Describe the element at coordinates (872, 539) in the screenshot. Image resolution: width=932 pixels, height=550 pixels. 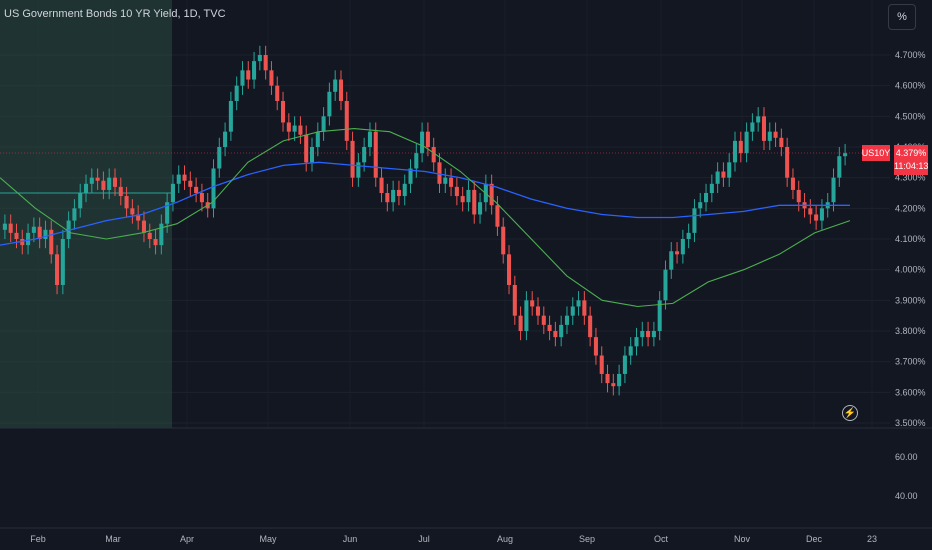
I see `time-tick-label: 23` at that location.